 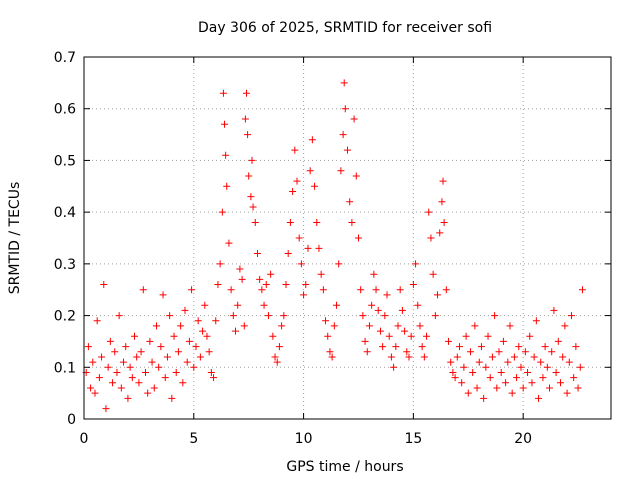 What do you see at coordinates (65, 58) in the screenshot?
I see `y-tick-label: 0.7` at bounding box center [65, 58].